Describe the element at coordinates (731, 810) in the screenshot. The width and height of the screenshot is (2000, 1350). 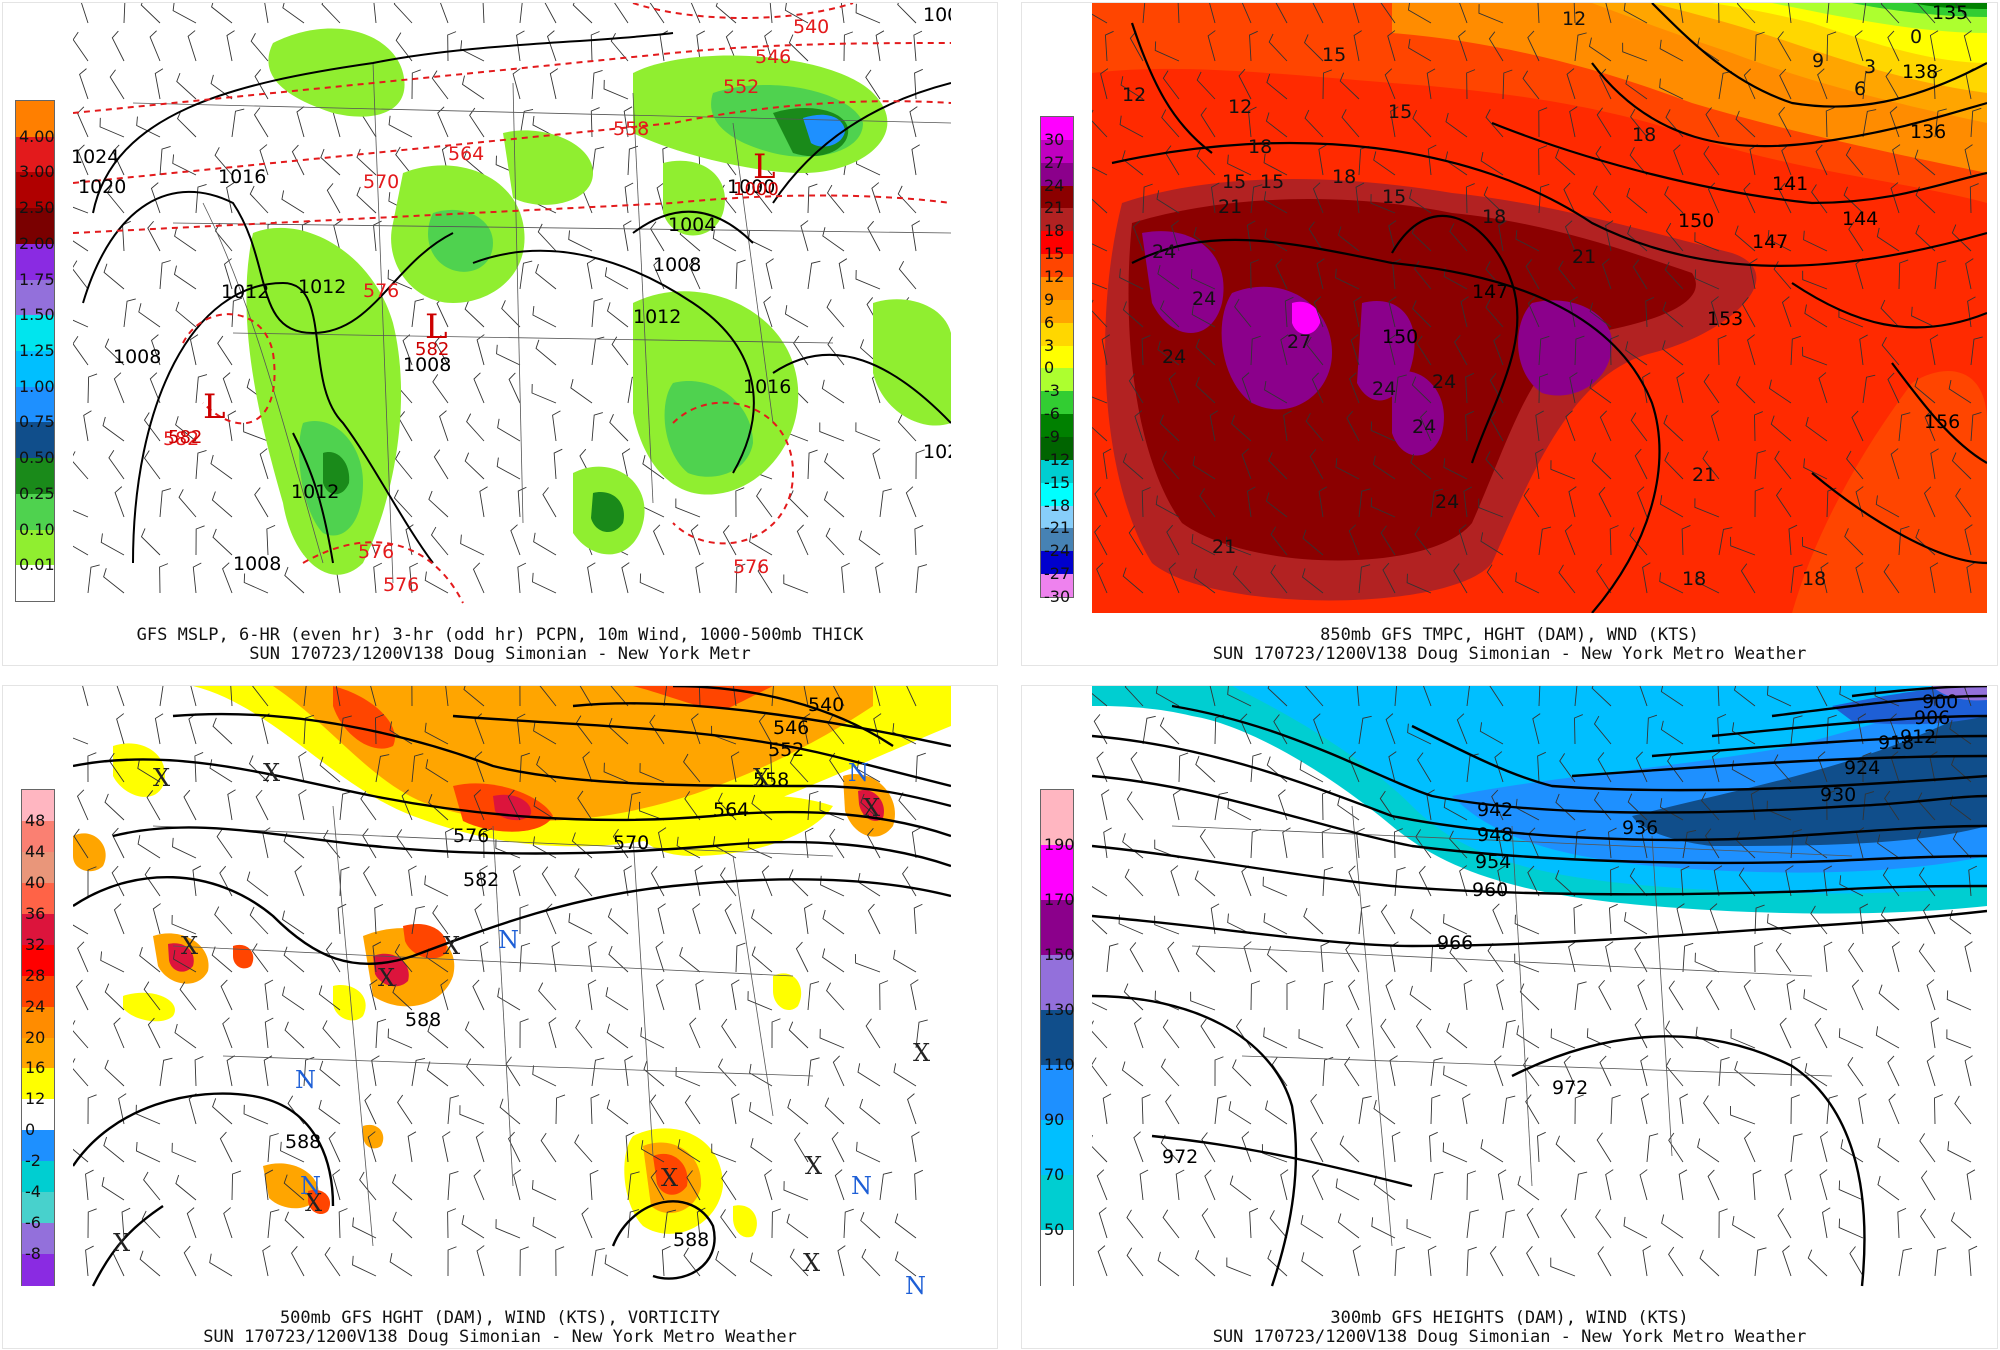
I see `height-label: 564` at that location.